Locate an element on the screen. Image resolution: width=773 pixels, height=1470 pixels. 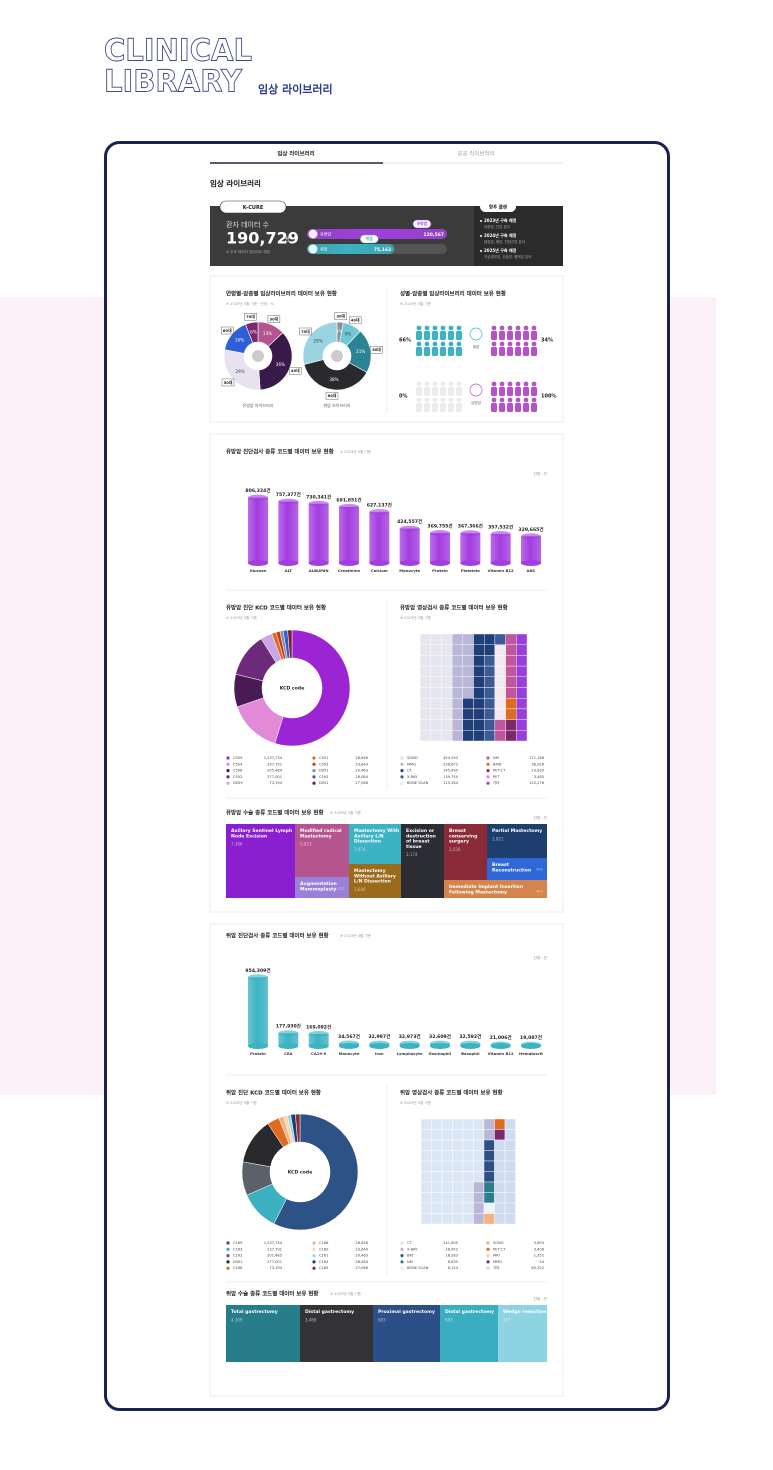
legend-name: BKT is located at coordinates (411, 1256).